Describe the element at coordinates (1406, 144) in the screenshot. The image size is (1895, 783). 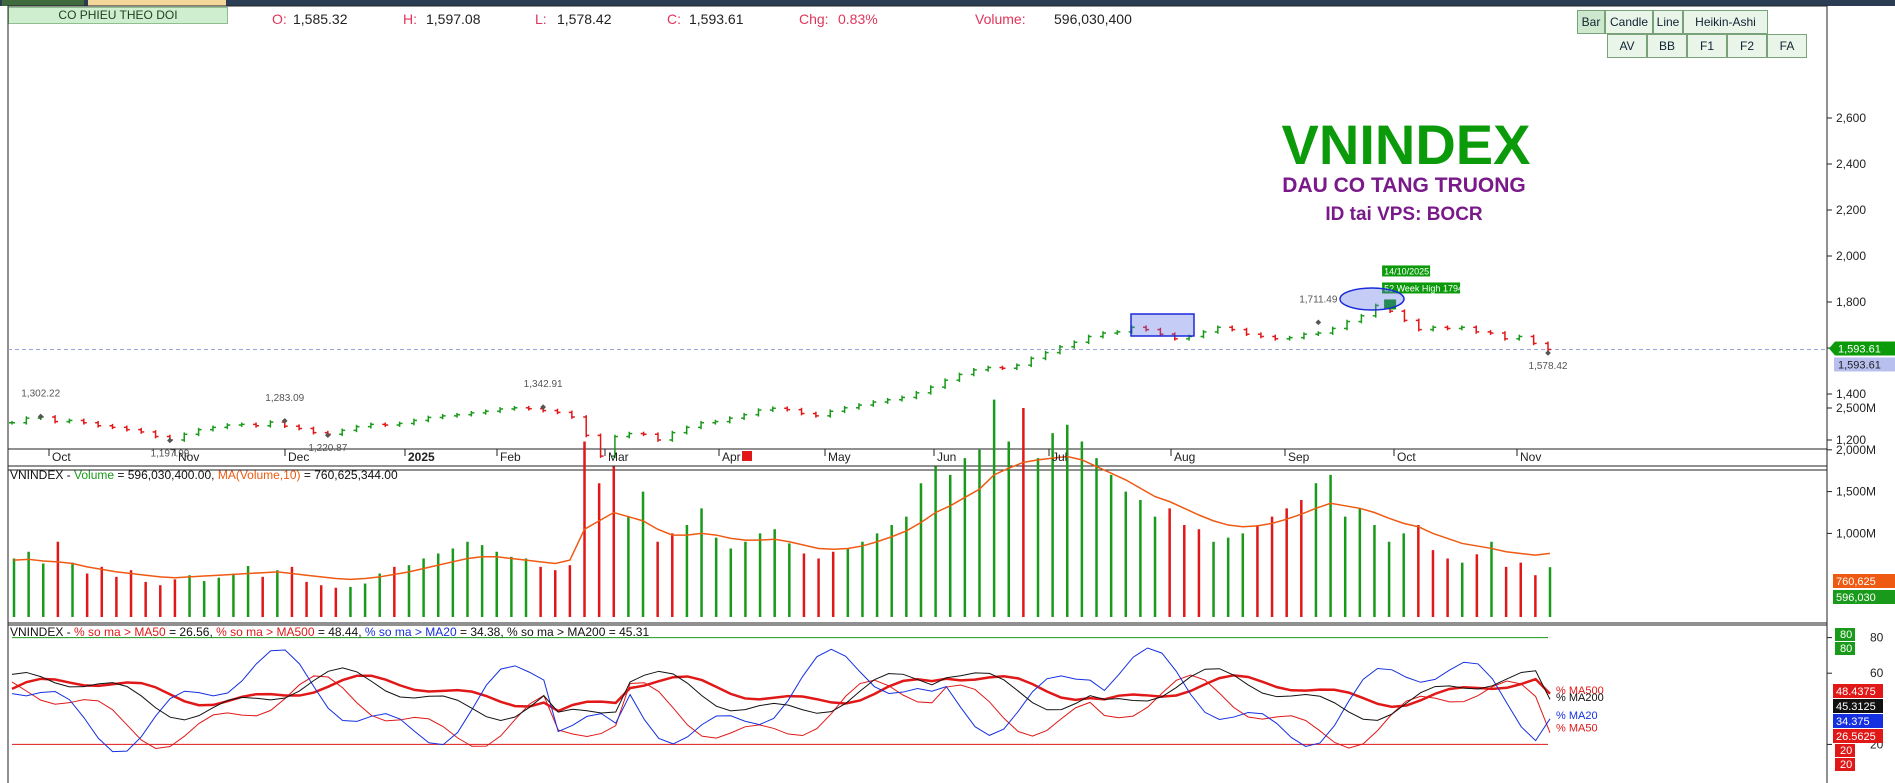
I see `watermark-title: VNINDEX` at that location.